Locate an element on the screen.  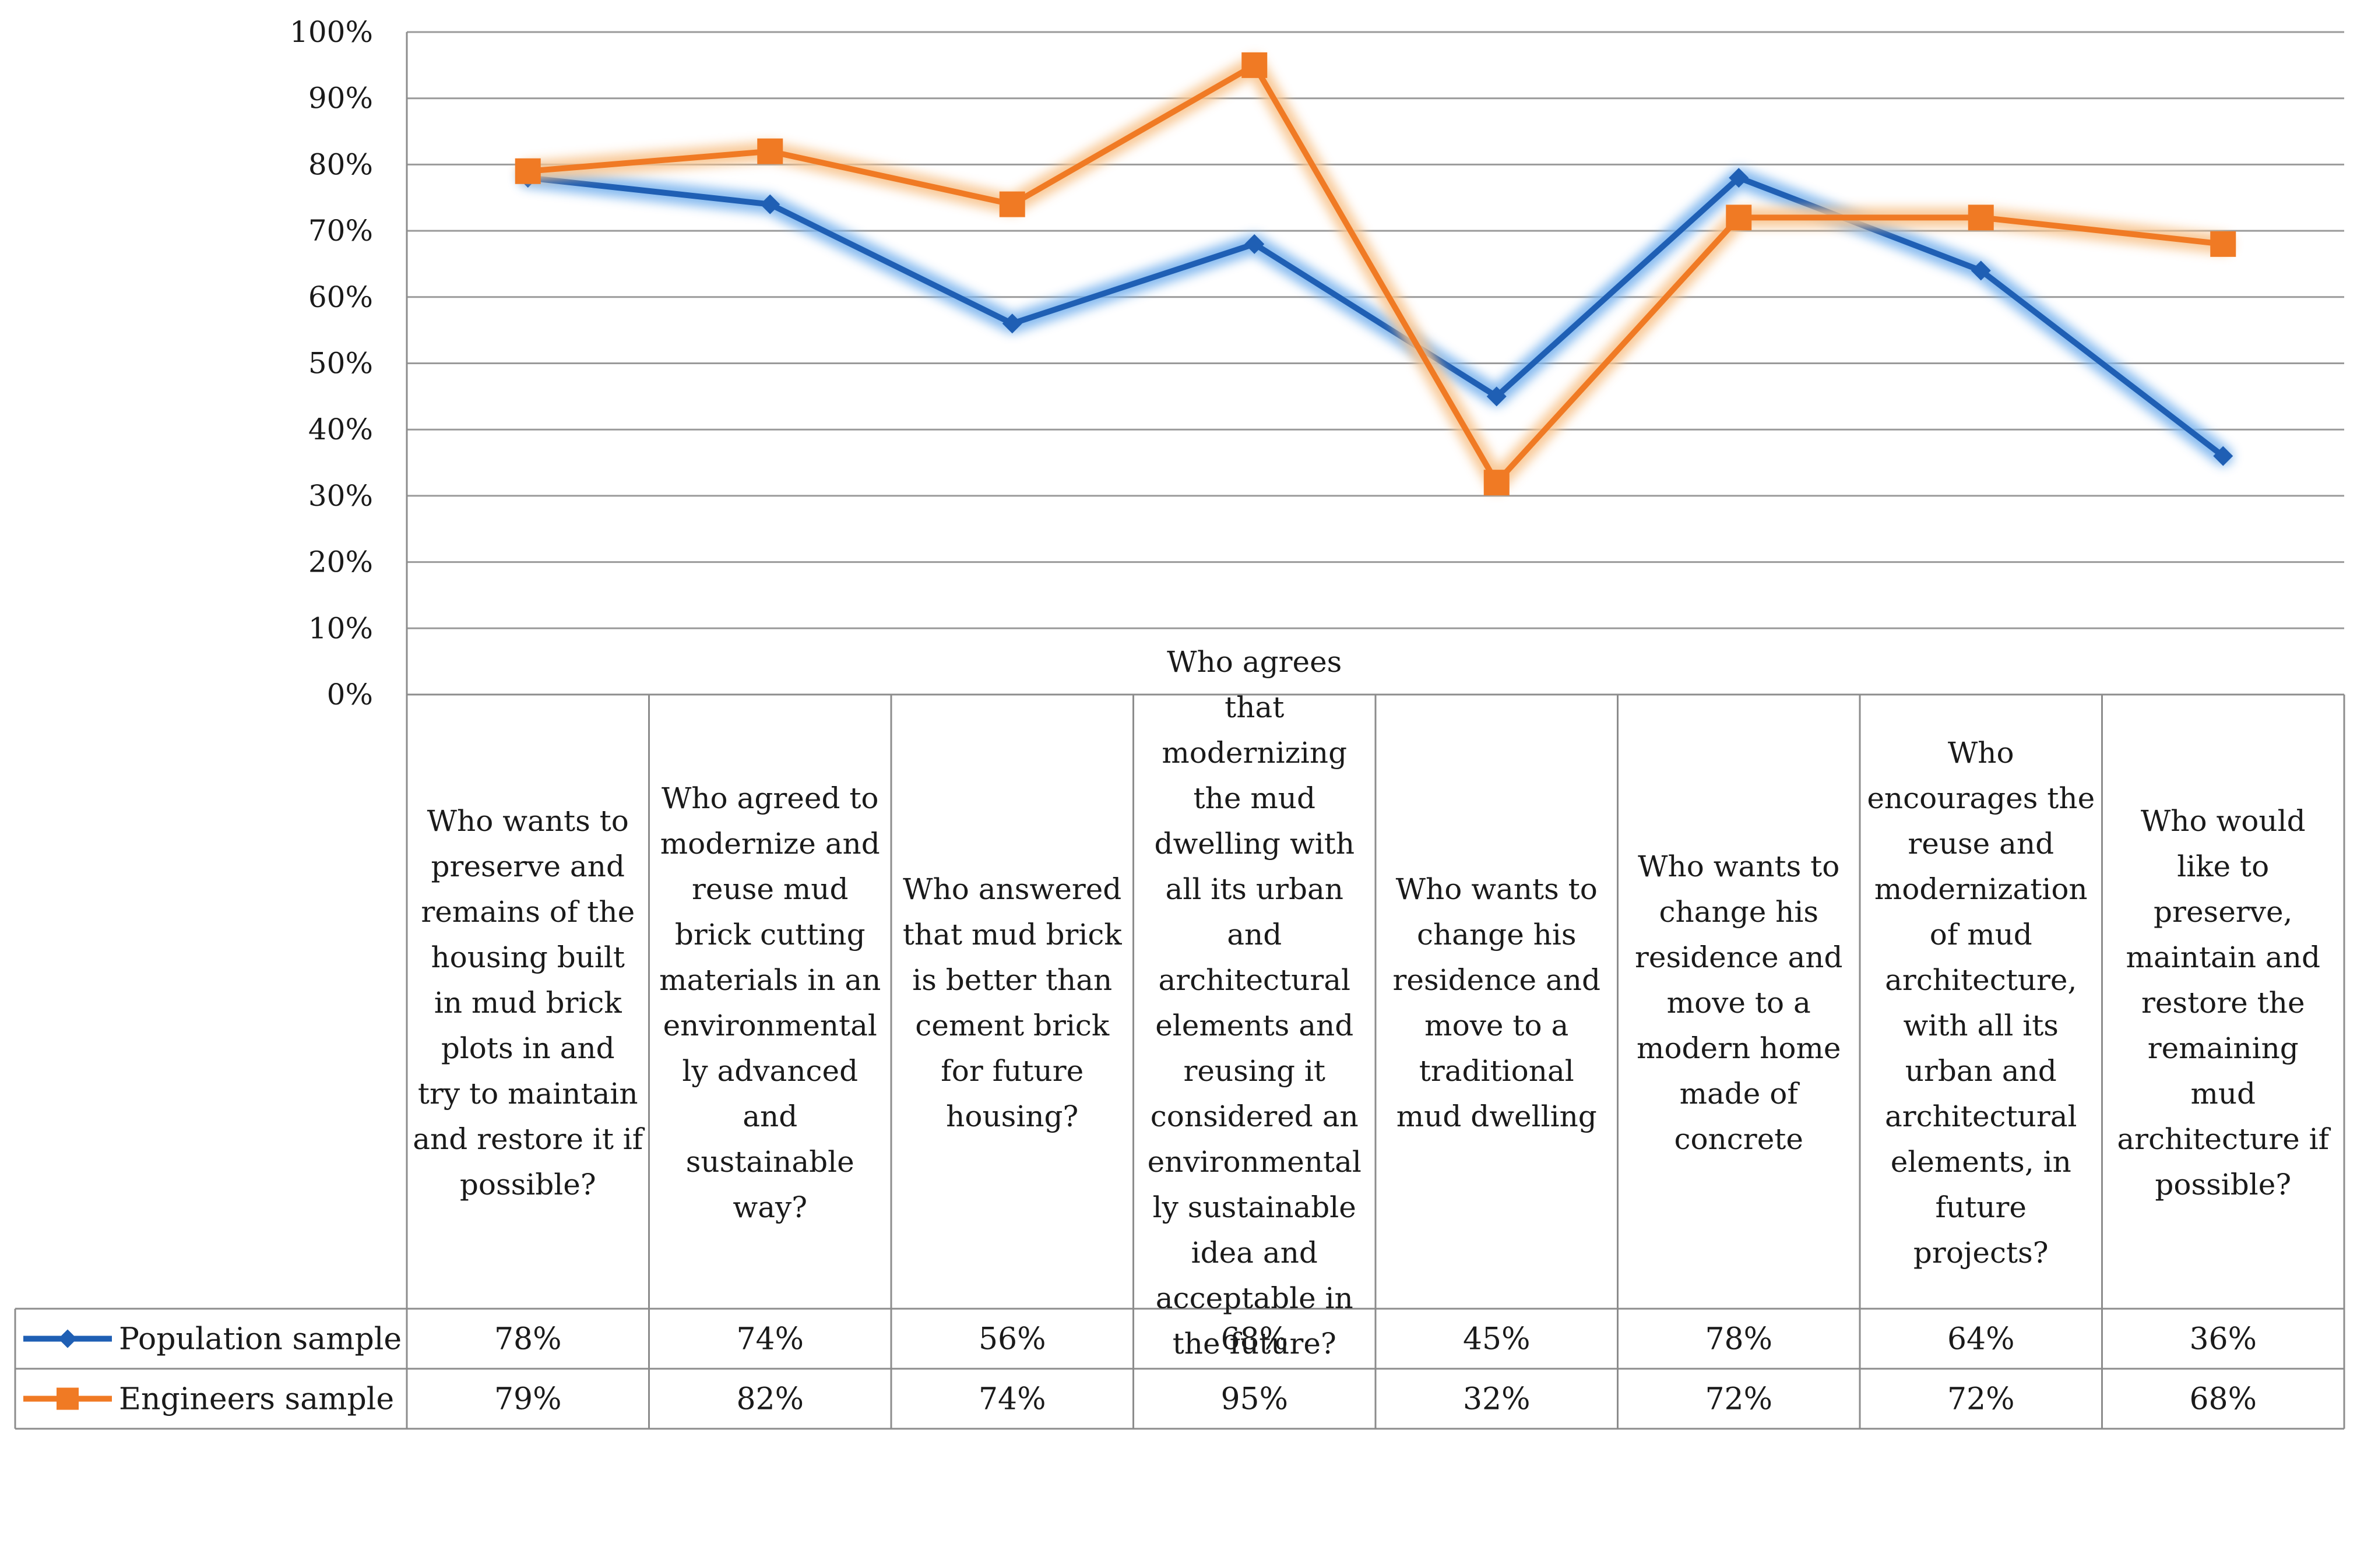
category-label-line: environmental is located at coordinates (770, 1025).